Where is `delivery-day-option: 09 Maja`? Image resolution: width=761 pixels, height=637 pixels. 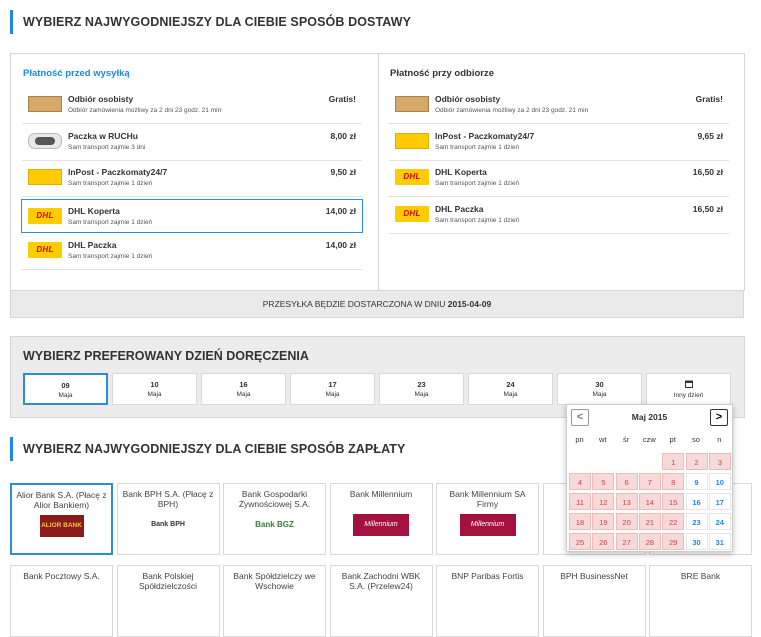
delivery-day-option: 09 Maja is located at coordinates (65, 389).